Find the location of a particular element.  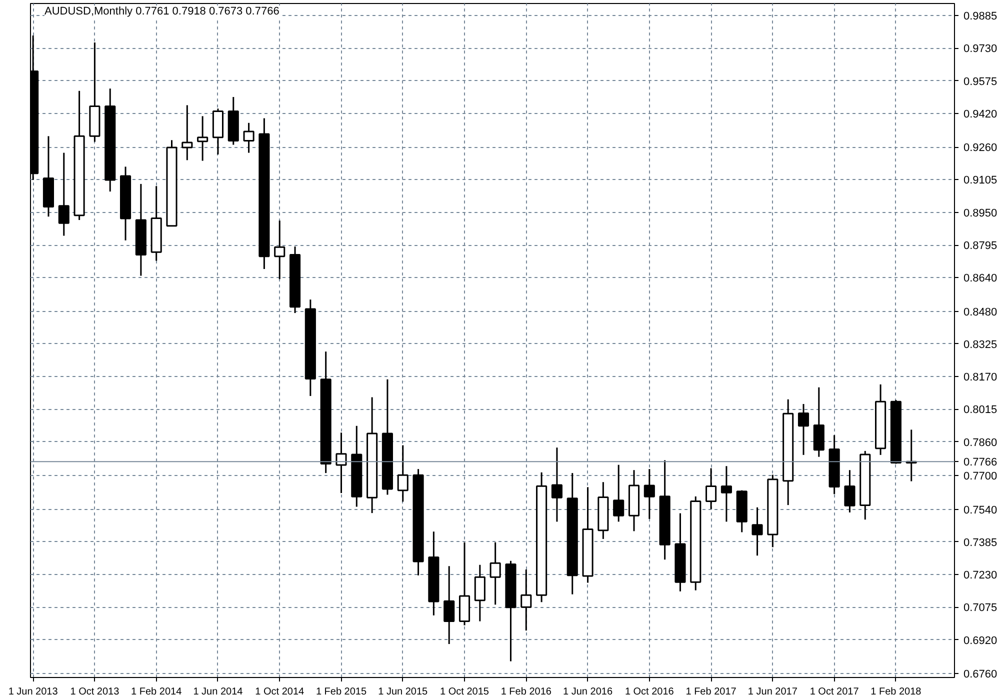

x-tick-label: 1 Jun 2013 is located at coordinates (33, 692).